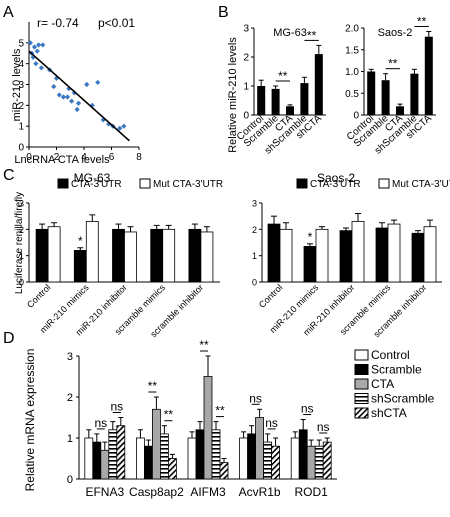 This screenshot has width=450, height=517. What do you see at coordinates (92, 178) in the screenshot?
I see `panel-c-title-mg63: MG-63` at bounding box center [92, 178].